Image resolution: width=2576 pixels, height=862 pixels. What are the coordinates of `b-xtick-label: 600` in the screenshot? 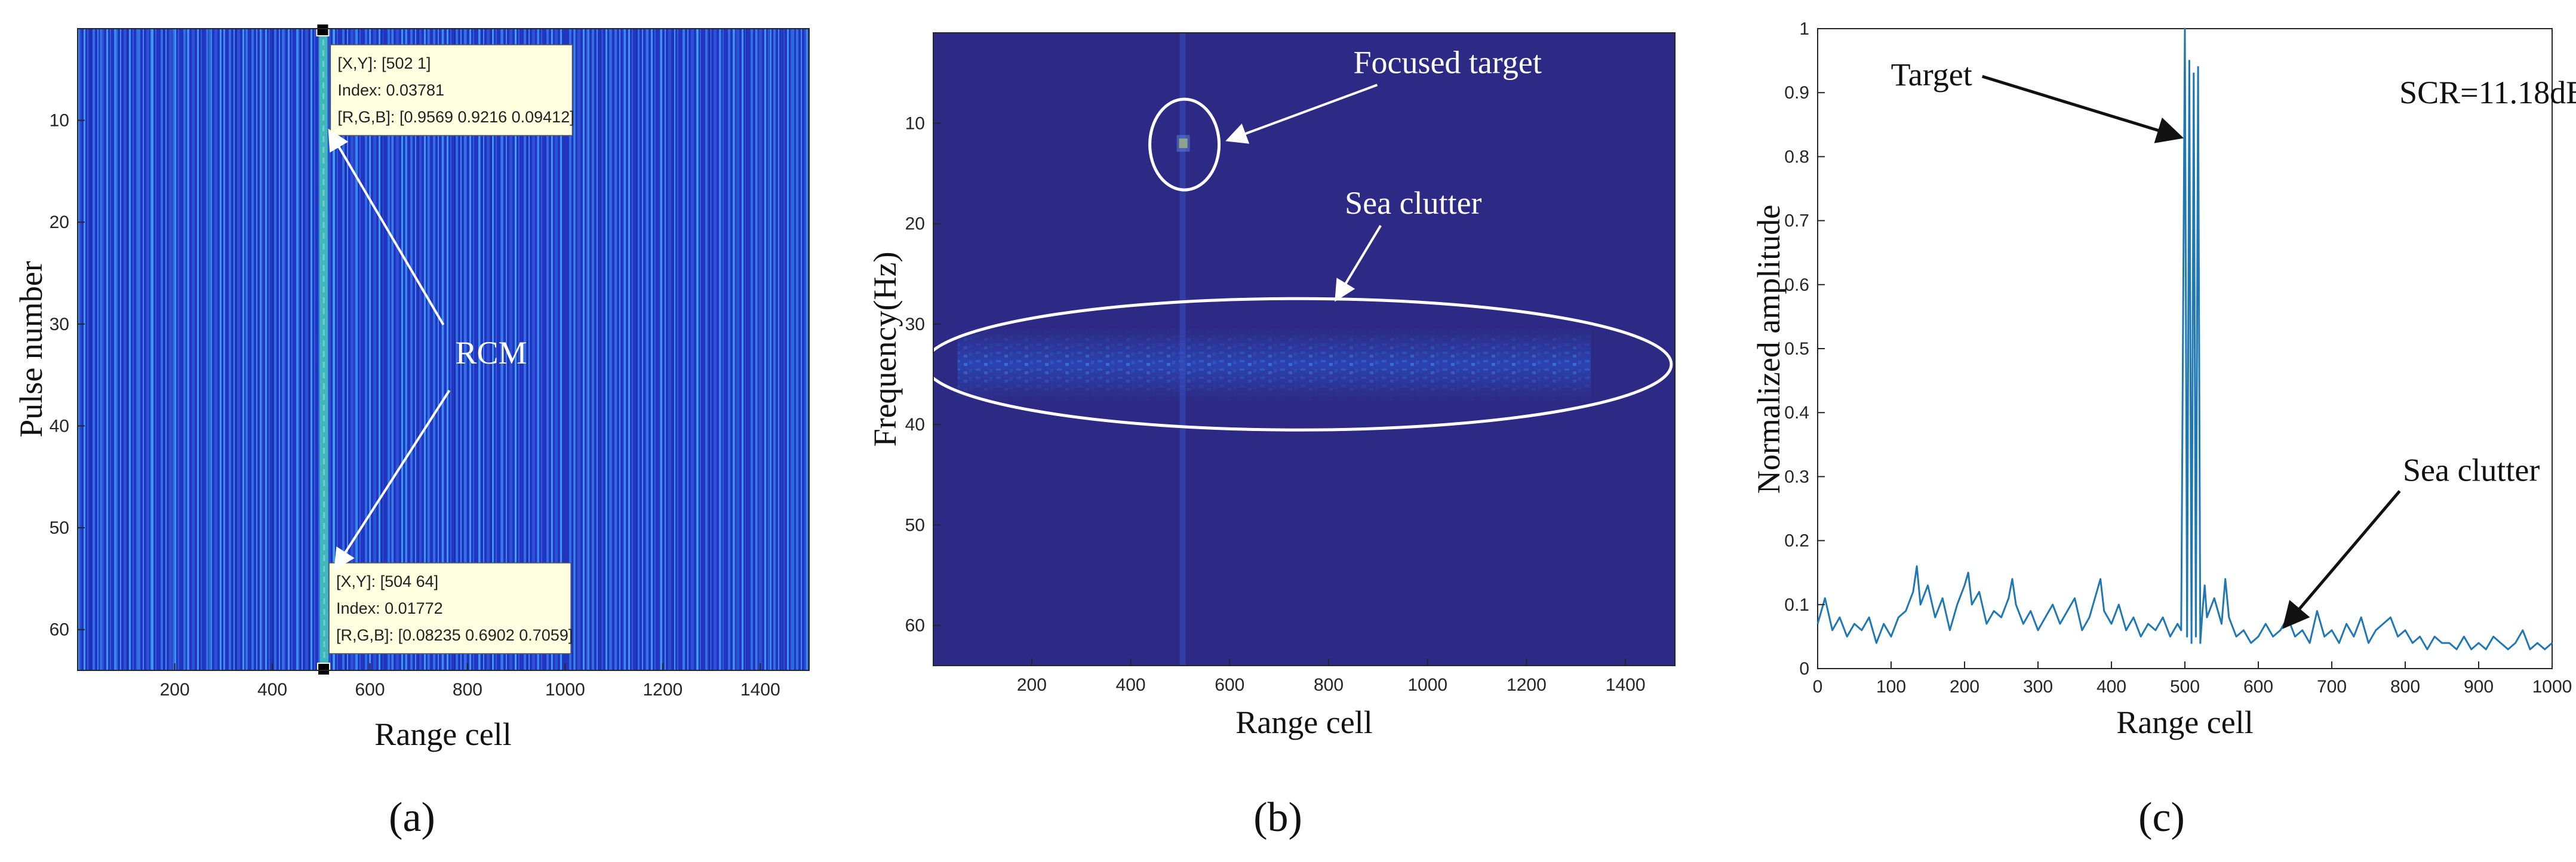 It's located at (1229, 685).